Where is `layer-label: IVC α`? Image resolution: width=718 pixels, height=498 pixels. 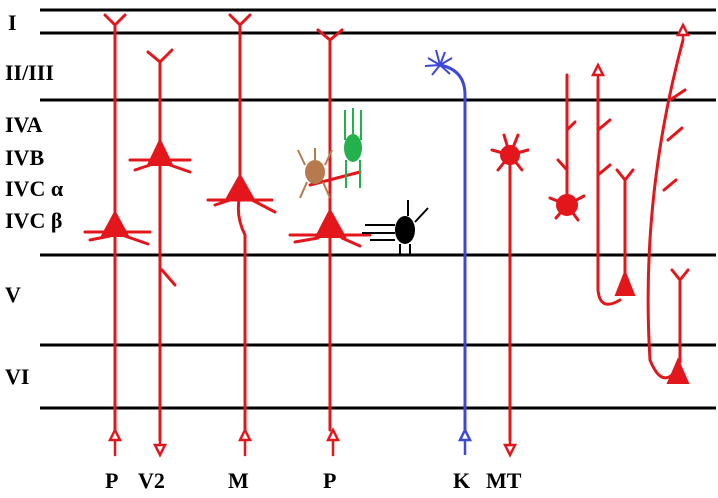 layer-label: IVC α is located at coordinates (34, 188).